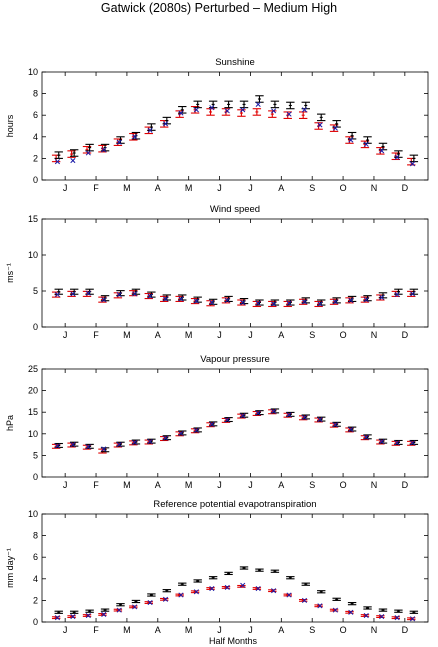 Image resolution: width=438 pixels, height=647 pixels. I want to click on panel-title: Sunshine, so click(235, 62).